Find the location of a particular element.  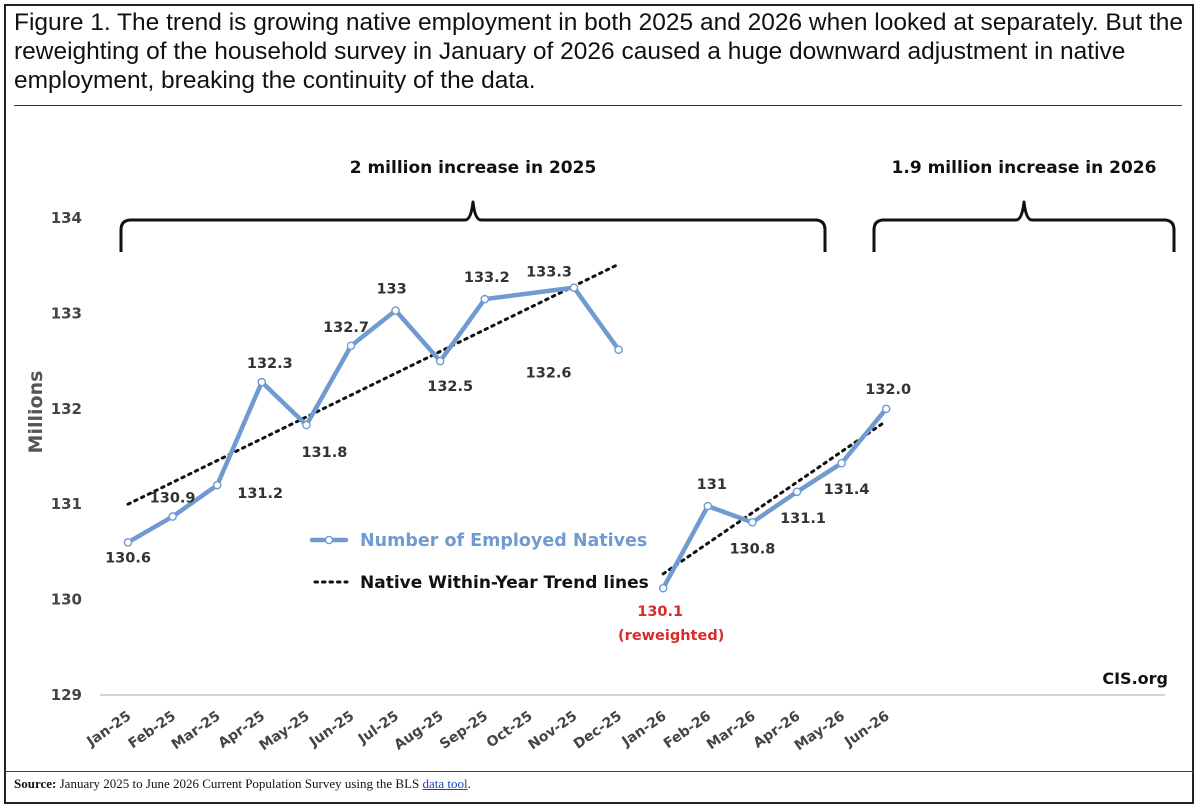

data-label: 130.9 is located at coordinates (173, 499).